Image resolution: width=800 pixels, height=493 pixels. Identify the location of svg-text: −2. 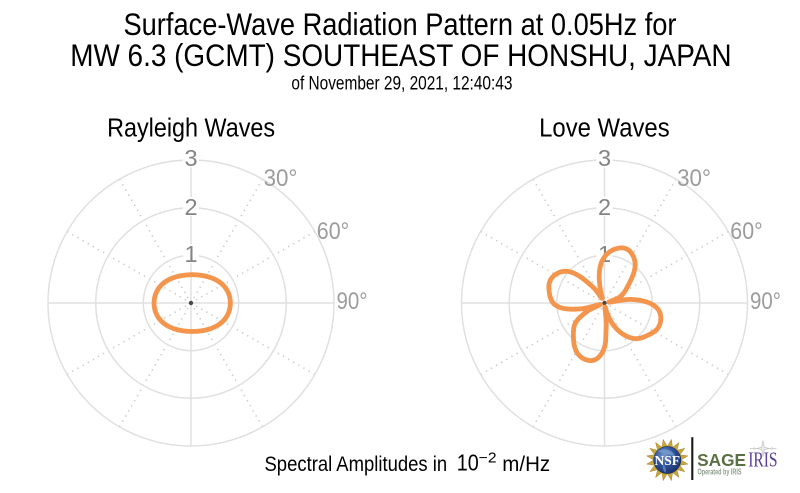
(488, 458).